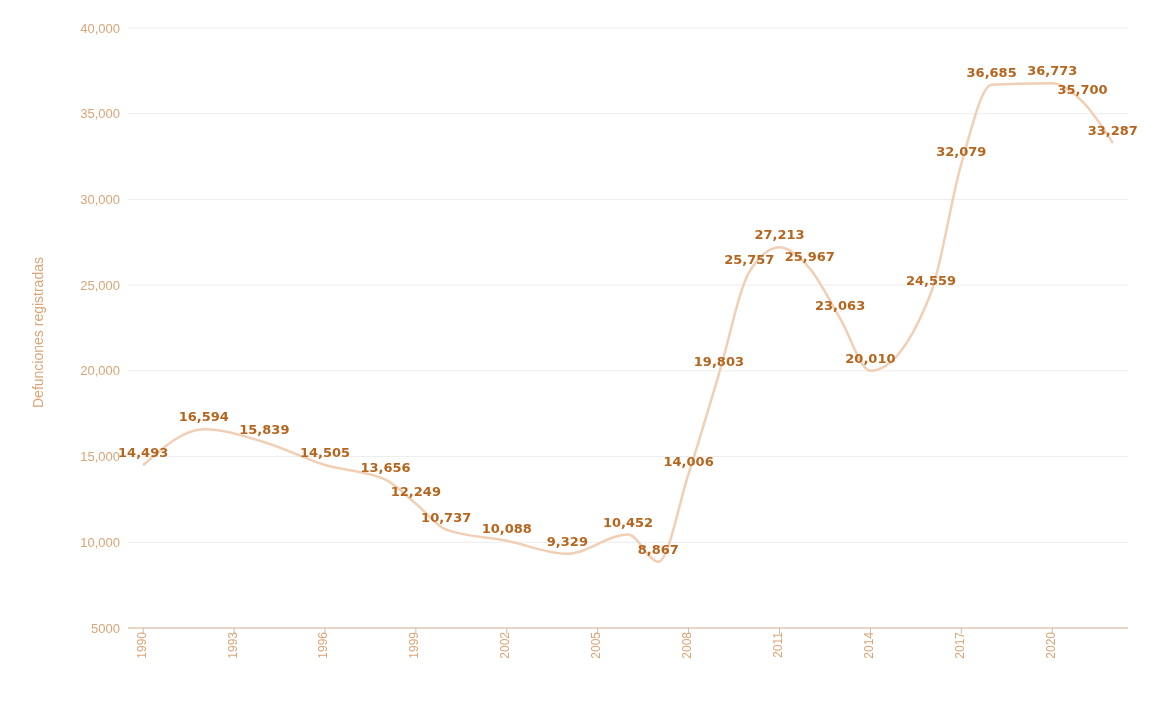  Describe the element at coordinates (100, 200) in the screenshot. I see `y-tick-label: 30,000` at that location.